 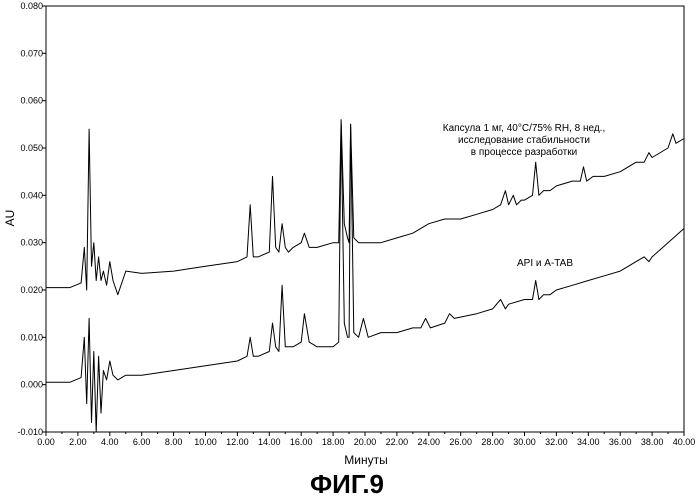 I want to click on x-tick-label: 20.00, so click(x=365, y=442).